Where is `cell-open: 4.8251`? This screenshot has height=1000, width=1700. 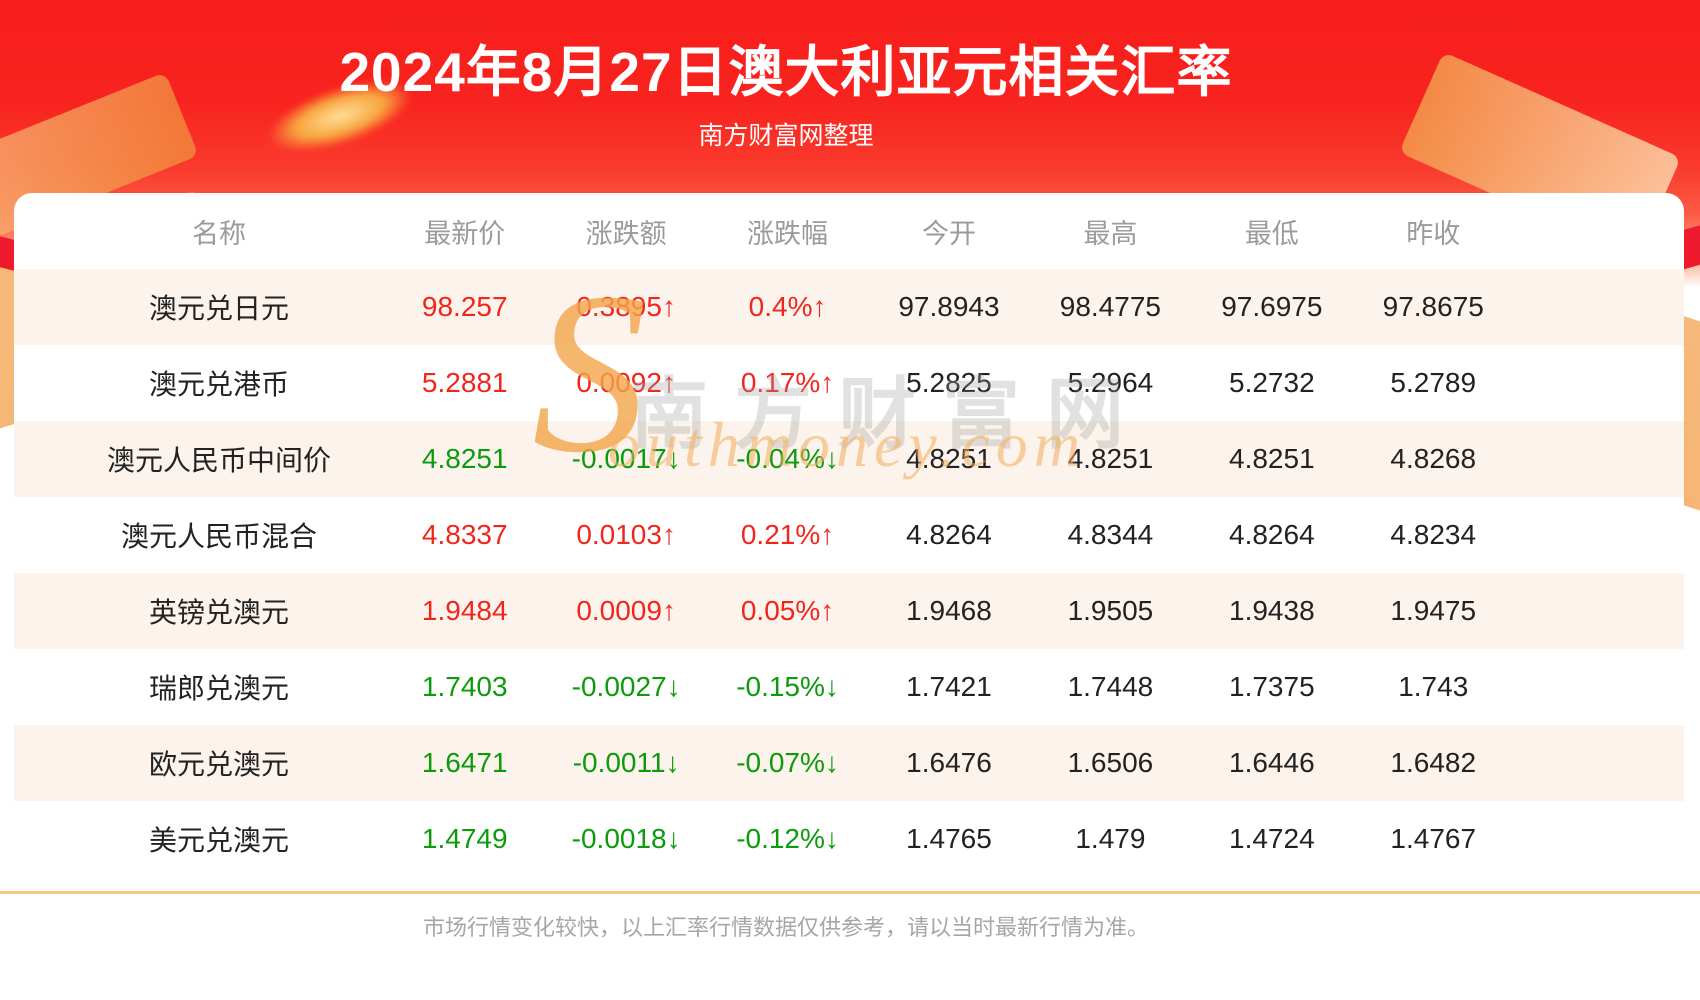 cell-open: 4.8251 is located at coordinates (949, 458).